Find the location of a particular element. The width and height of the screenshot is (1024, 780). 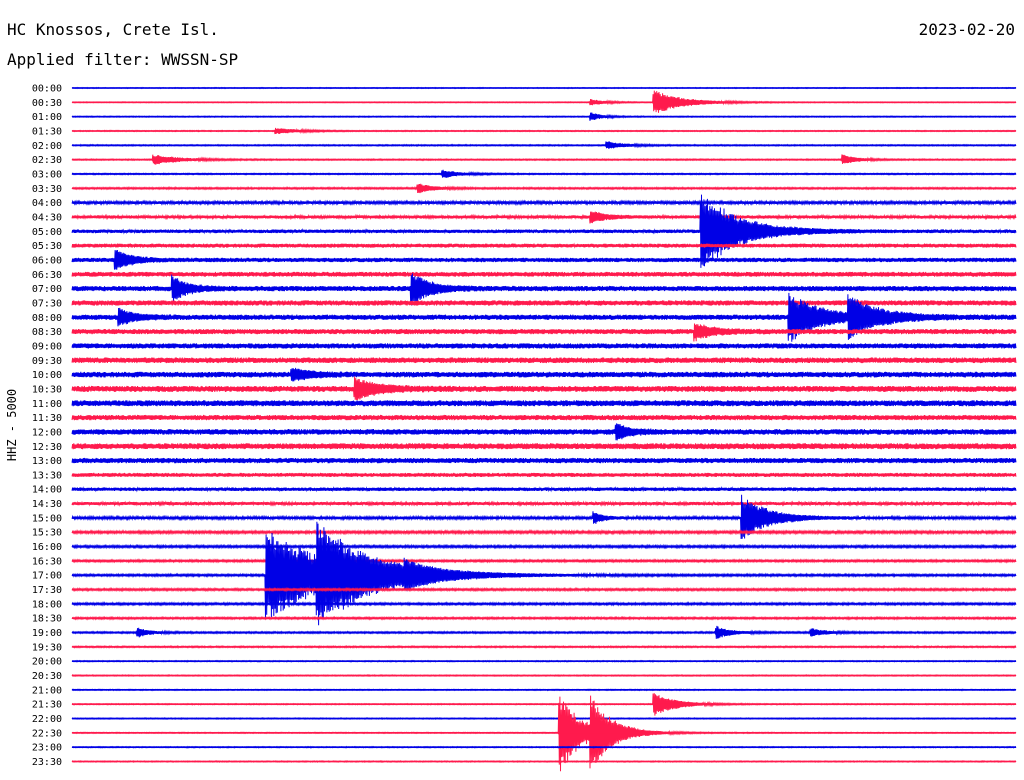

time-tick-label: 01:00 is located at coordinates (47, 117).